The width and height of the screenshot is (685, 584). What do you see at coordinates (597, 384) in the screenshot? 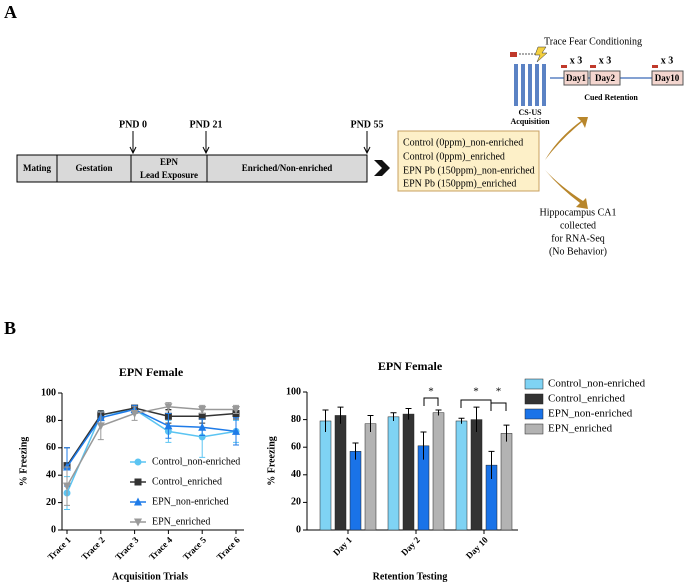
I see `legend-label: Control_non-enriched` at bounding box center [597, 384].